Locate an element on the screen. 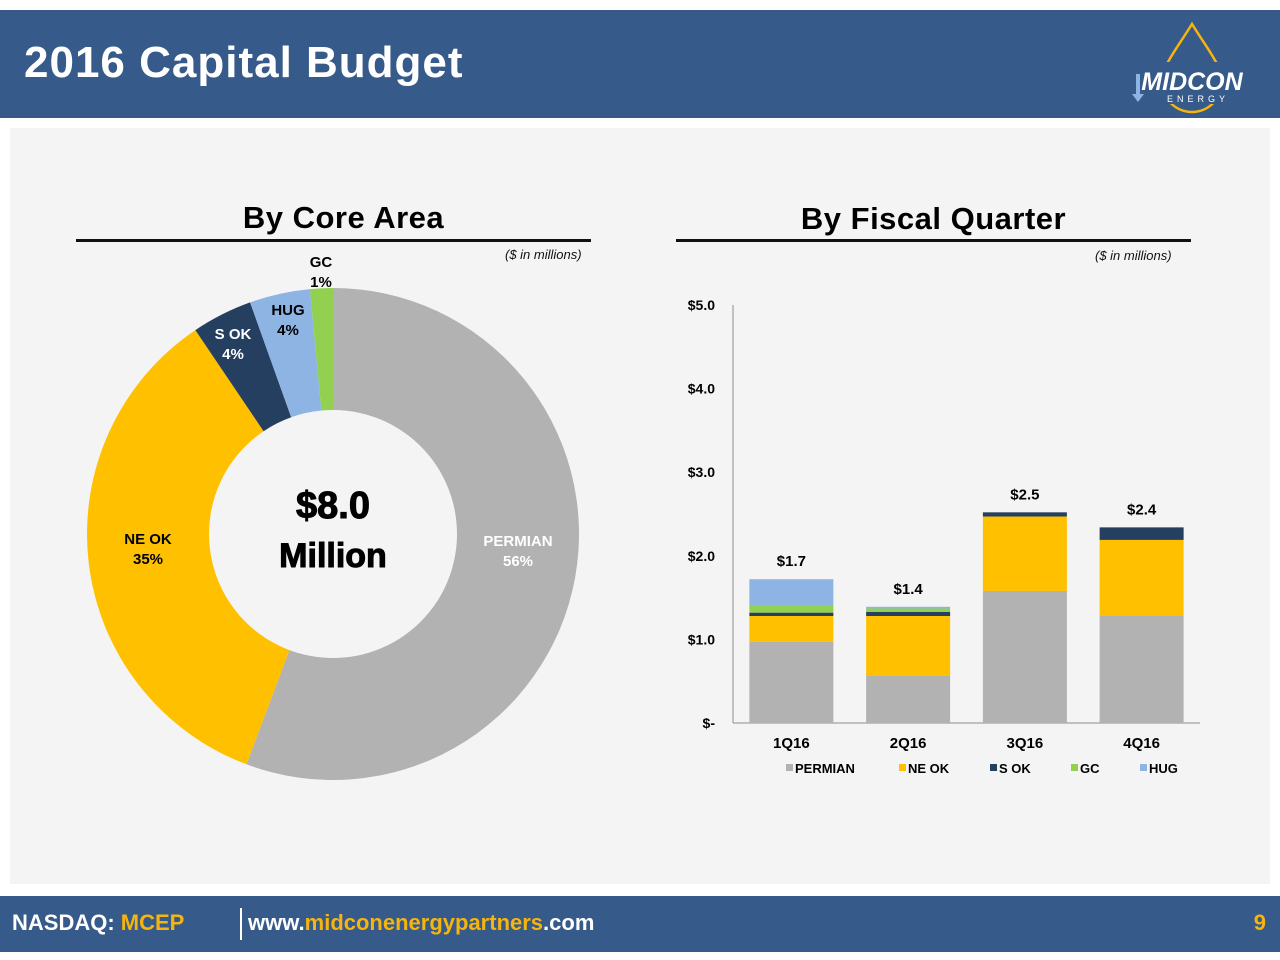 This screenshot has height=960, width=1280. footer-nasdaq: NASDAQ: MCEP is located at coordinates (98, 923).